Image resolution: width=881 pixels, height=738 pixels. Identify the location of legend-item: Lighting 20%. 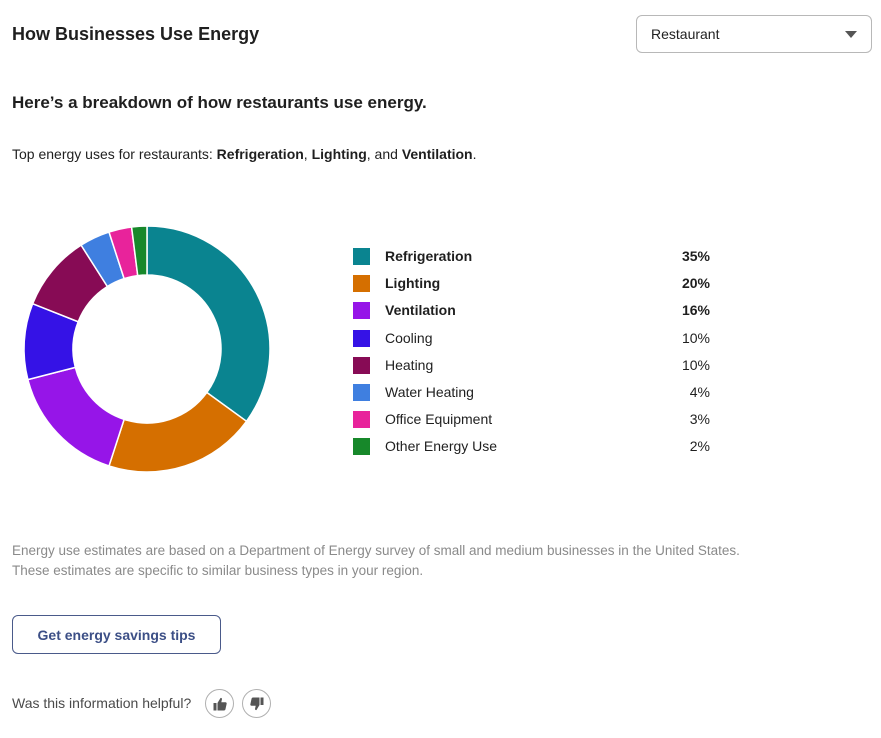
(533, 286).